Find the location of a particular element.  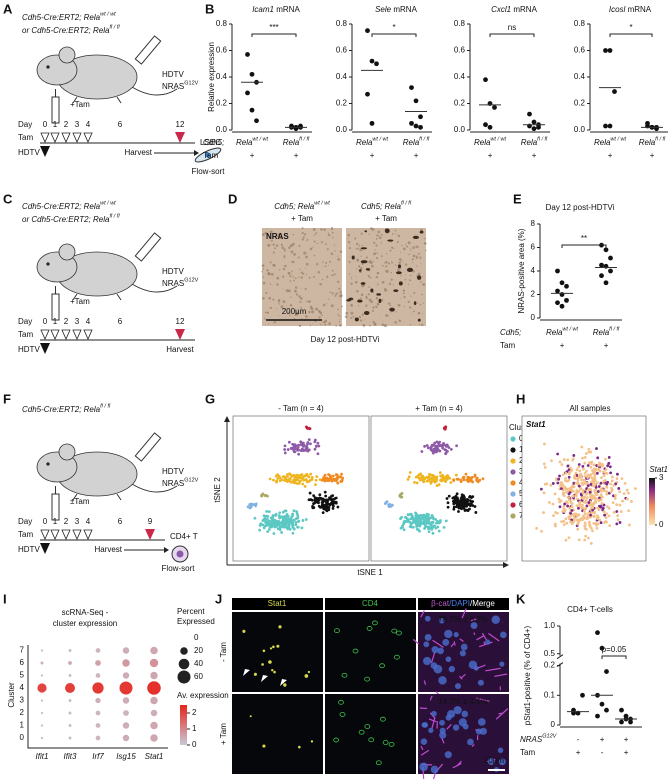

legend-label: 4 is located at coordinates (521, 482).